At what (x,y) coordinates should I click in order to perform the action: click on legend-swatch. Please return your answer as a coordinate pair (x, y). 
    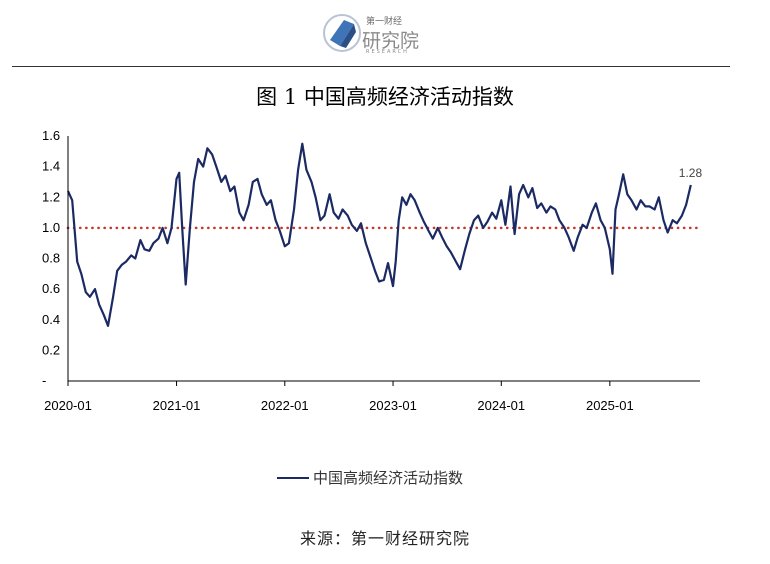
    Looking at the image, I should click on (293, 478).